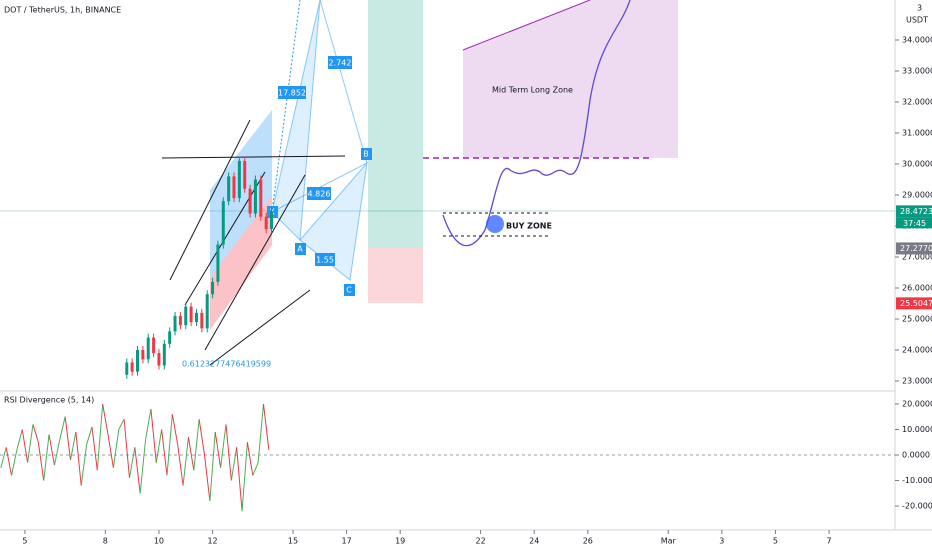 This screenshot has width=932, height=554. I want to click on y-tick-label: 32.0000, so click(917, 101).